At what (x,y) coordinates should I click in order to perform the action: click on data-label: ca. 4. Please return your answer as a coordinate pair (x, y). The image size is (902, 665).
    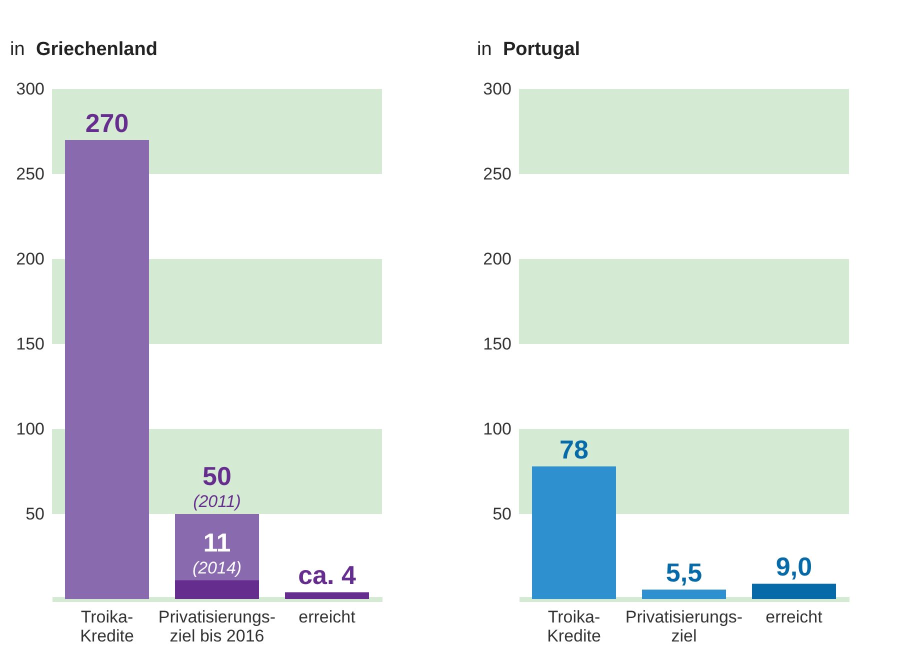
    Looking at the image, I should click on (327, 575).